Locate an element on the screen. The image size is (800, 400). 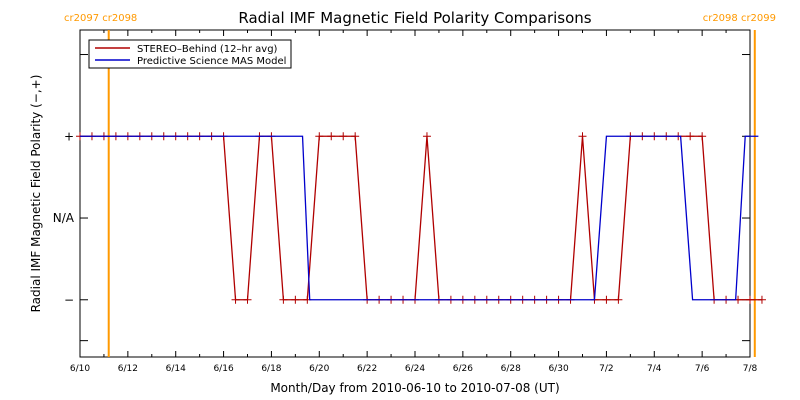
legend-entry: STEREO–Behind (12–hr avg) is located at coordinates (207, 49).